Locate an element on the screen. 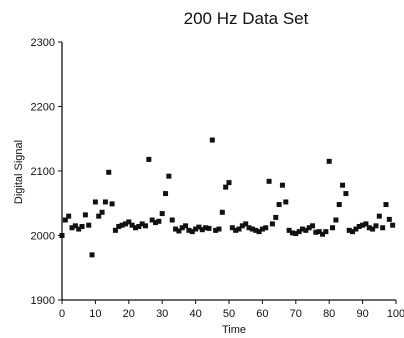  x-tick-label: 100 is located at coordinates (395, 314).